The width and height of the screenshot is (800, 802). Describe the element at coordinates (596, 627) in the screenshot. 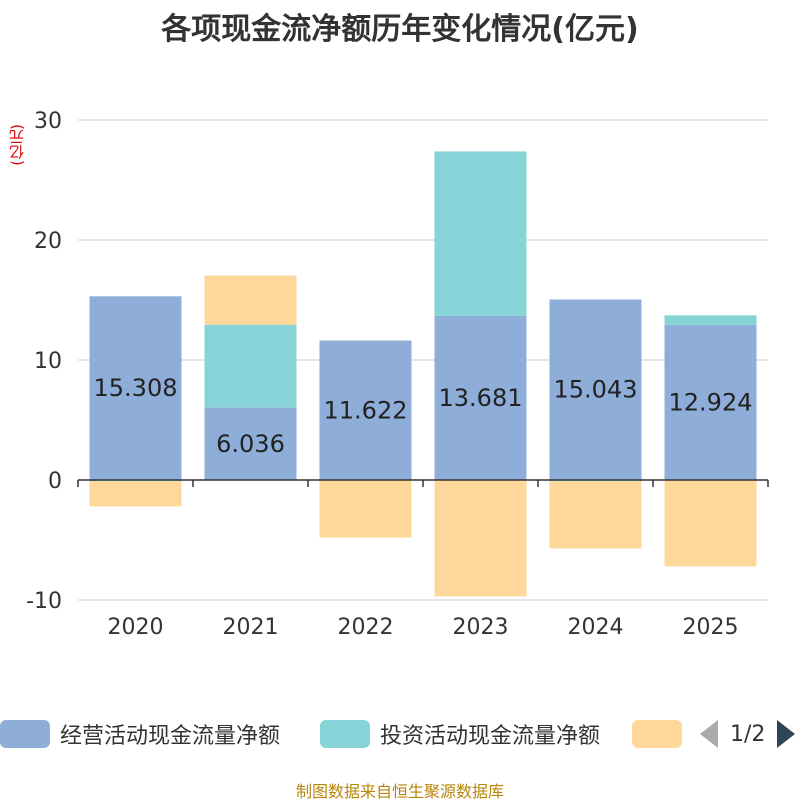

I see `x-tick-label: 2024` at that location.